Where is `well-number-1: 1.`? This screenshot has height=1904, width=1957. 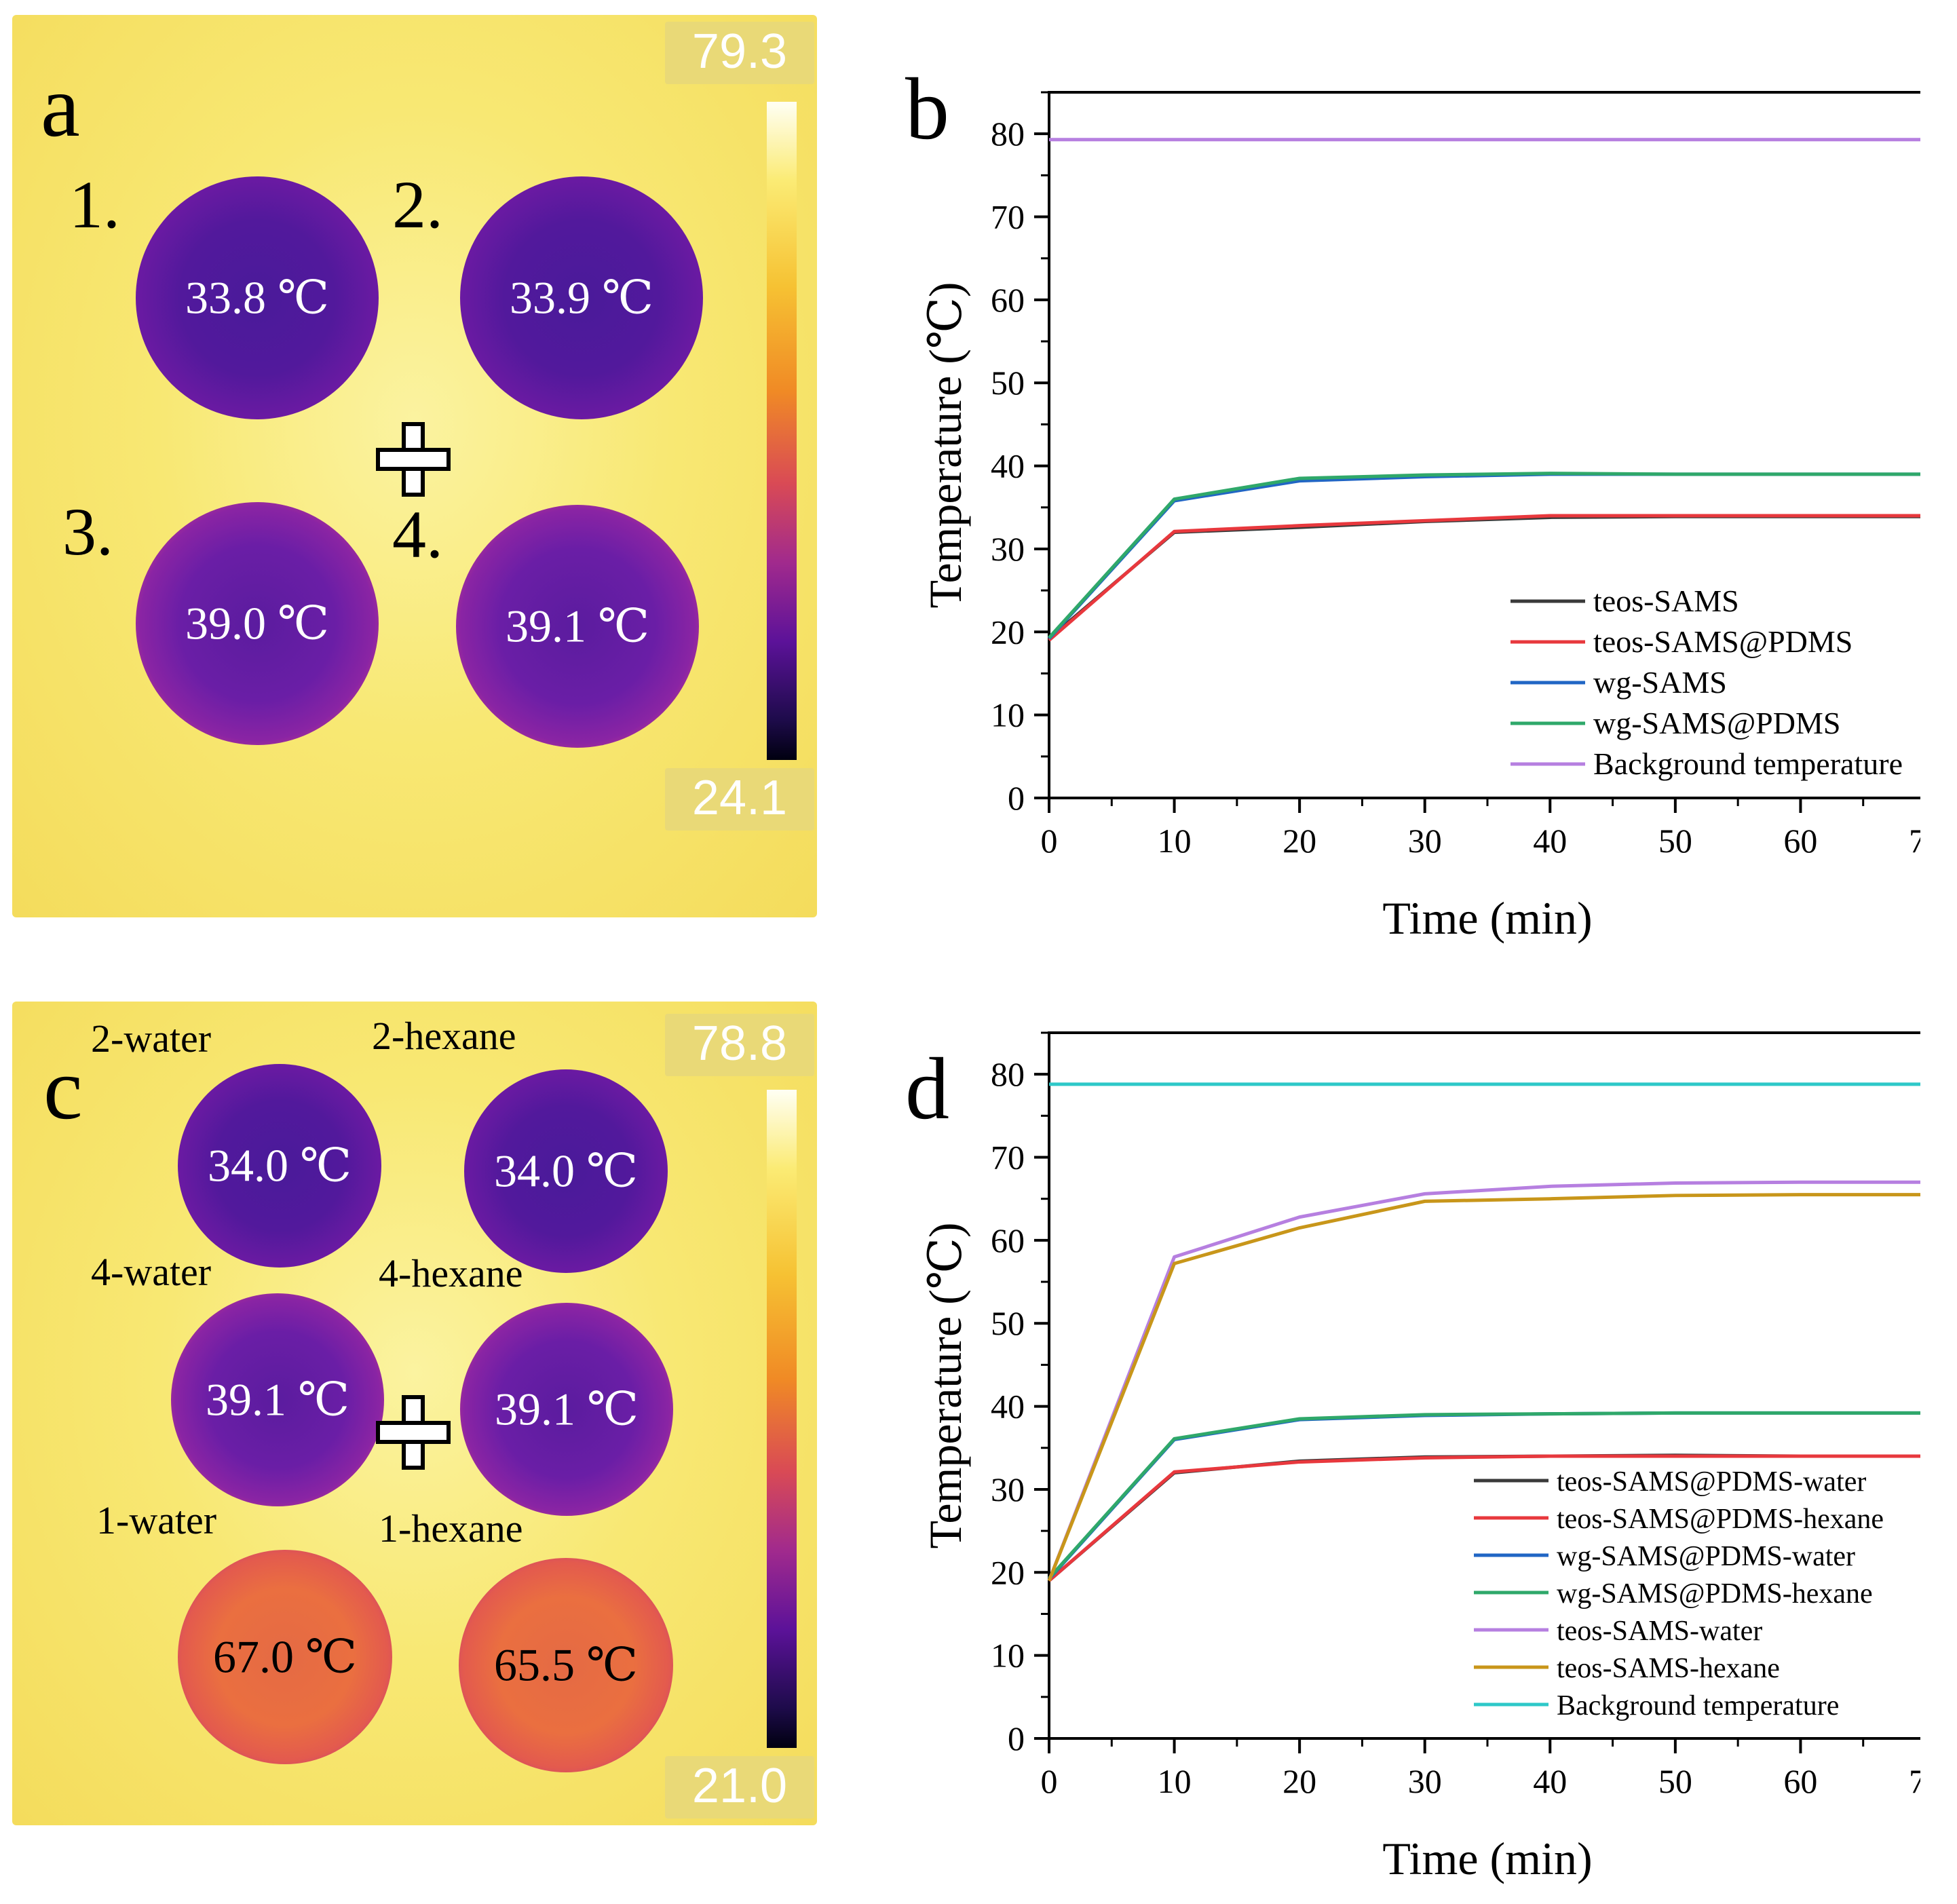 well-number-1: 1. is located at coordinates (94, 204).